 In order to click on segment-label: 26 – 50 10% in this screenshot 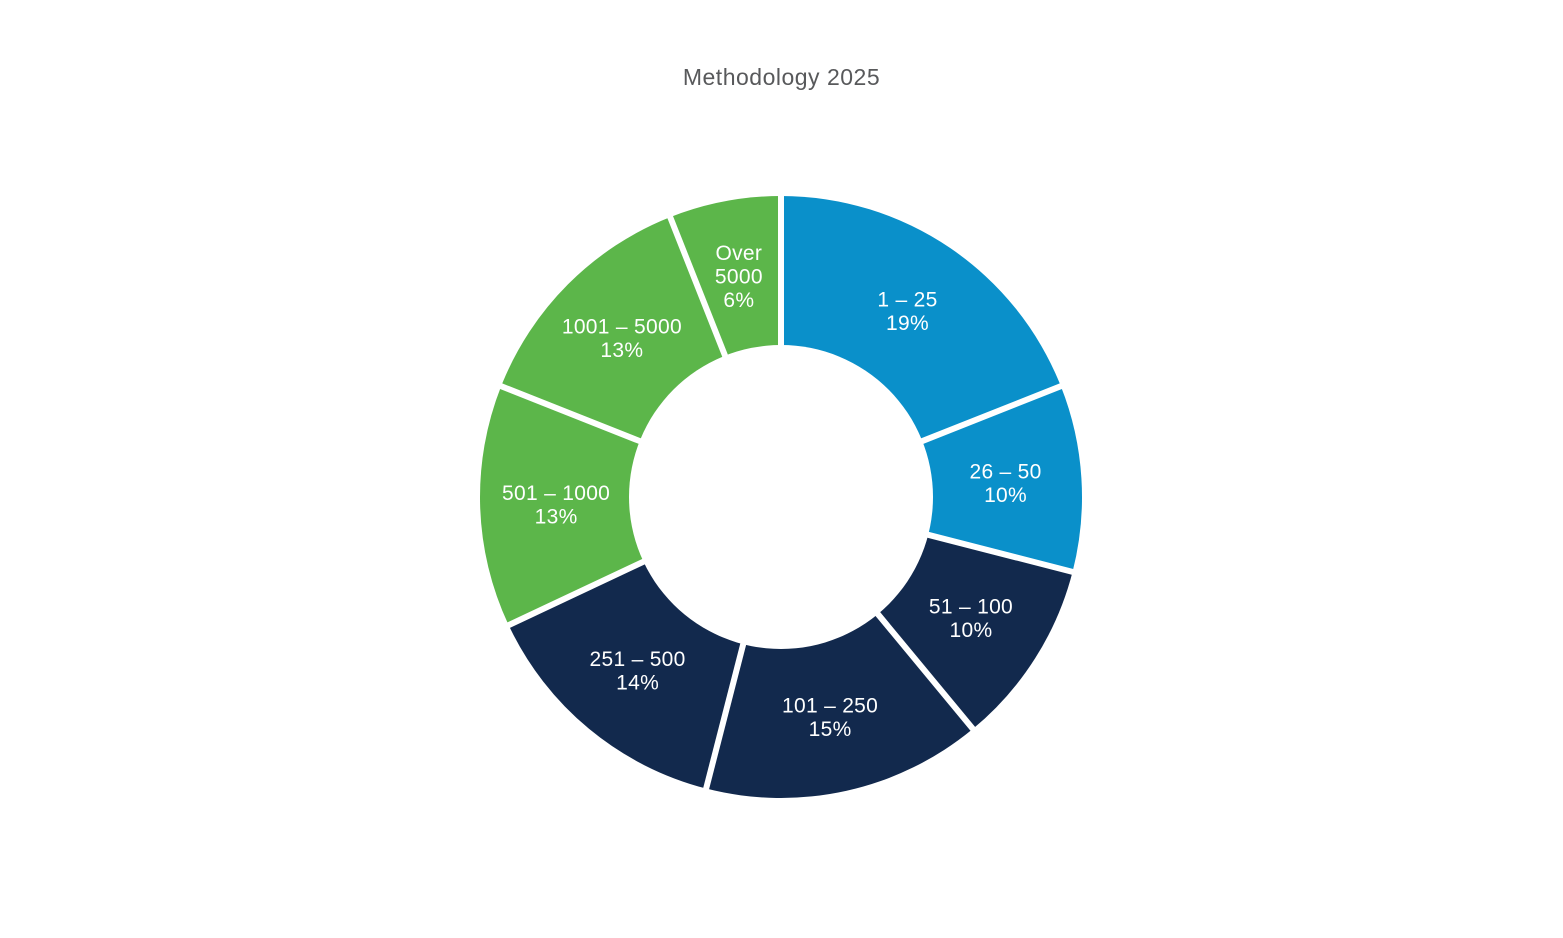, I will do `click(1005, 484)`.